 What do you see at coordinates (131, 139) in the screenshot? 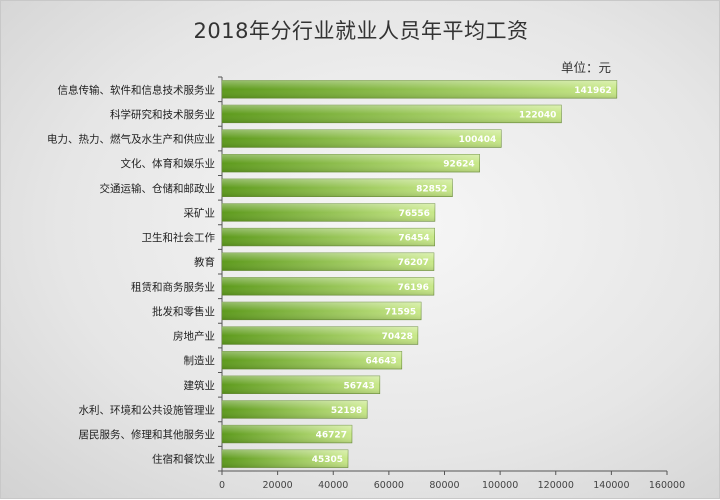
I see `category-label: 电力、热力、燃气及水生产和供应业` at bounding box center [131, 139].